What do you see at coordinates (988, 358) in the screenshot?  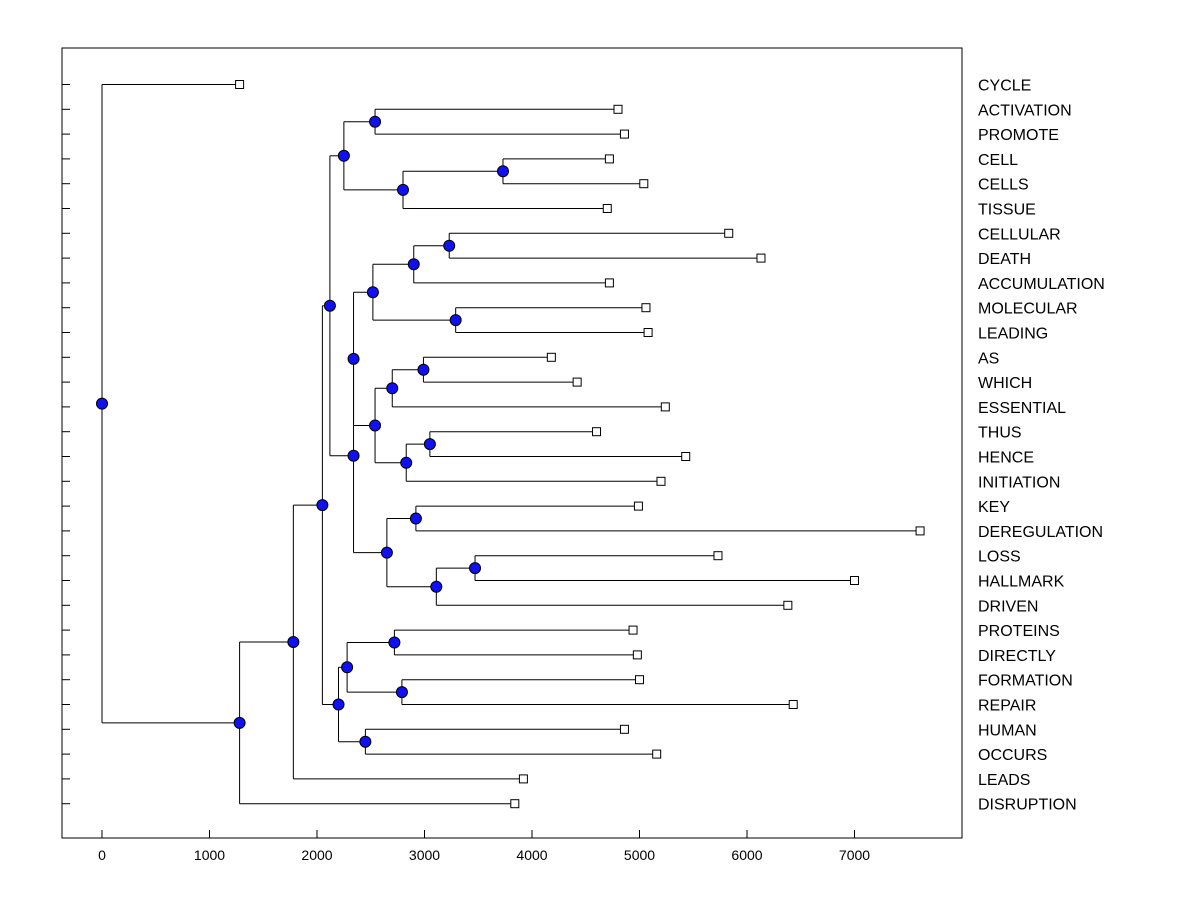 I see `leaf-label: AS` at bounding box center [988, 358].